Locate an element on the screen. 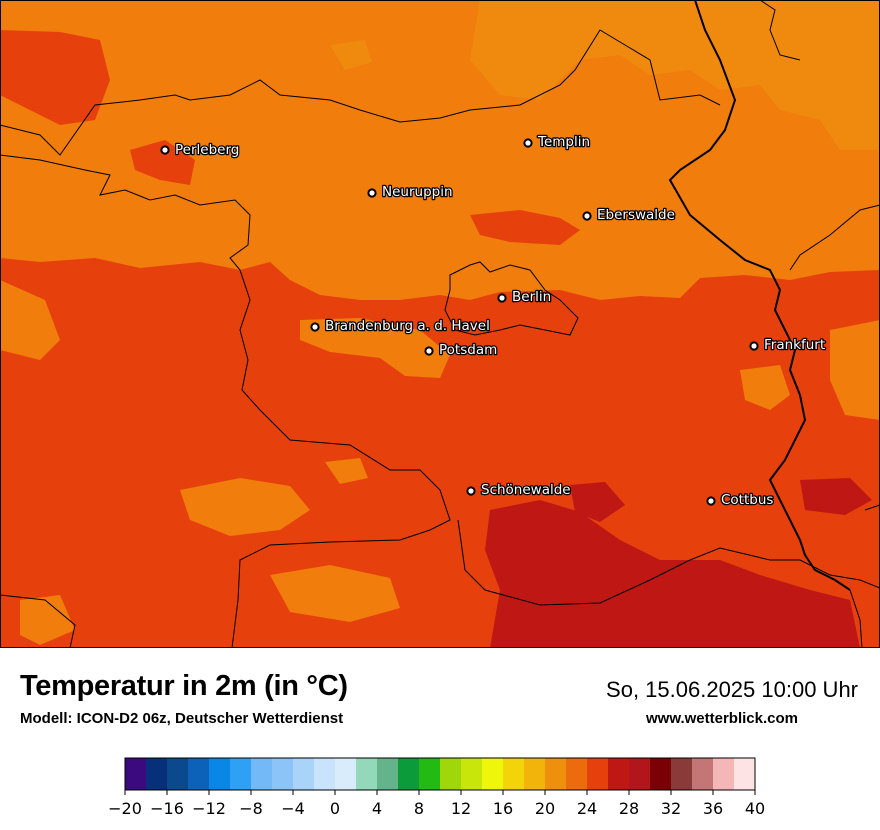 This screenshot has width=880, height=830. legend-tick-label: −4 is located at coordinates (293, 808).